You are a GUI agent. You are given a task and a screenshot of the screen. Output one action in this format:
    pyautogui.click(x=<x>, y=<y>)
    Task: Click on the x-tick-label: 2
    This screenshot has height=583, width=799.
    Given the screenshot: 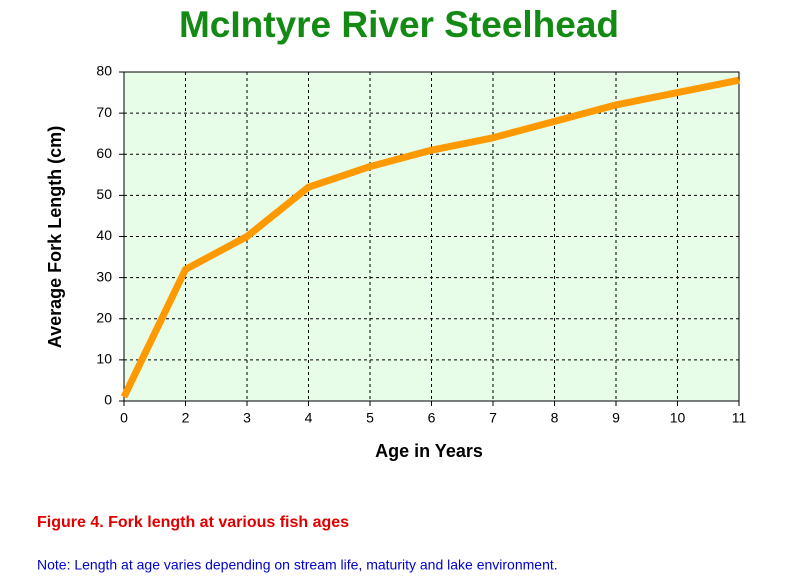 What is the action you would take?
    pyautogui.click(x=186, y=418)
    